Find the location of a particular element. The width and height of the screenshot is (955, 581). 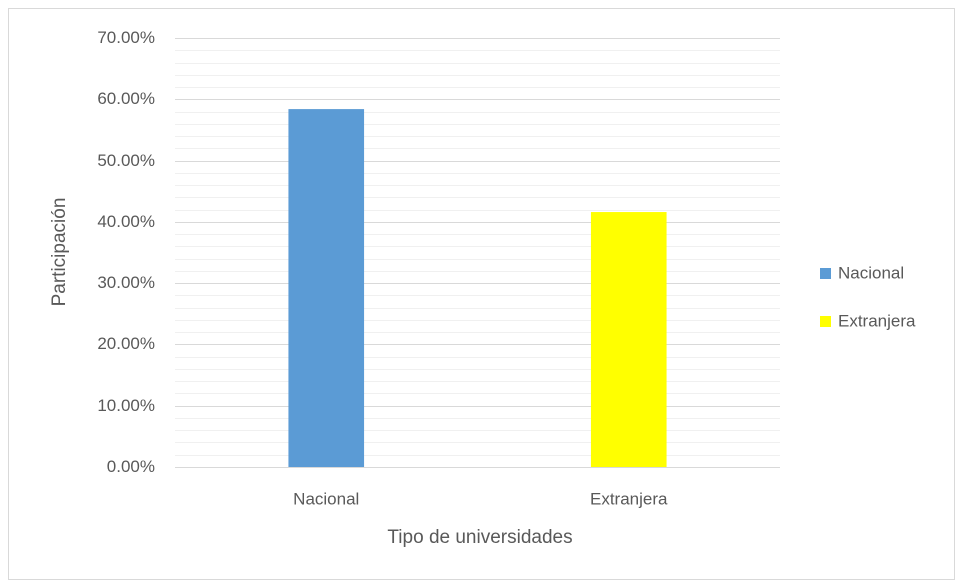

x-axis-title: Tipo de universidades is located at coordinates (479, 537).